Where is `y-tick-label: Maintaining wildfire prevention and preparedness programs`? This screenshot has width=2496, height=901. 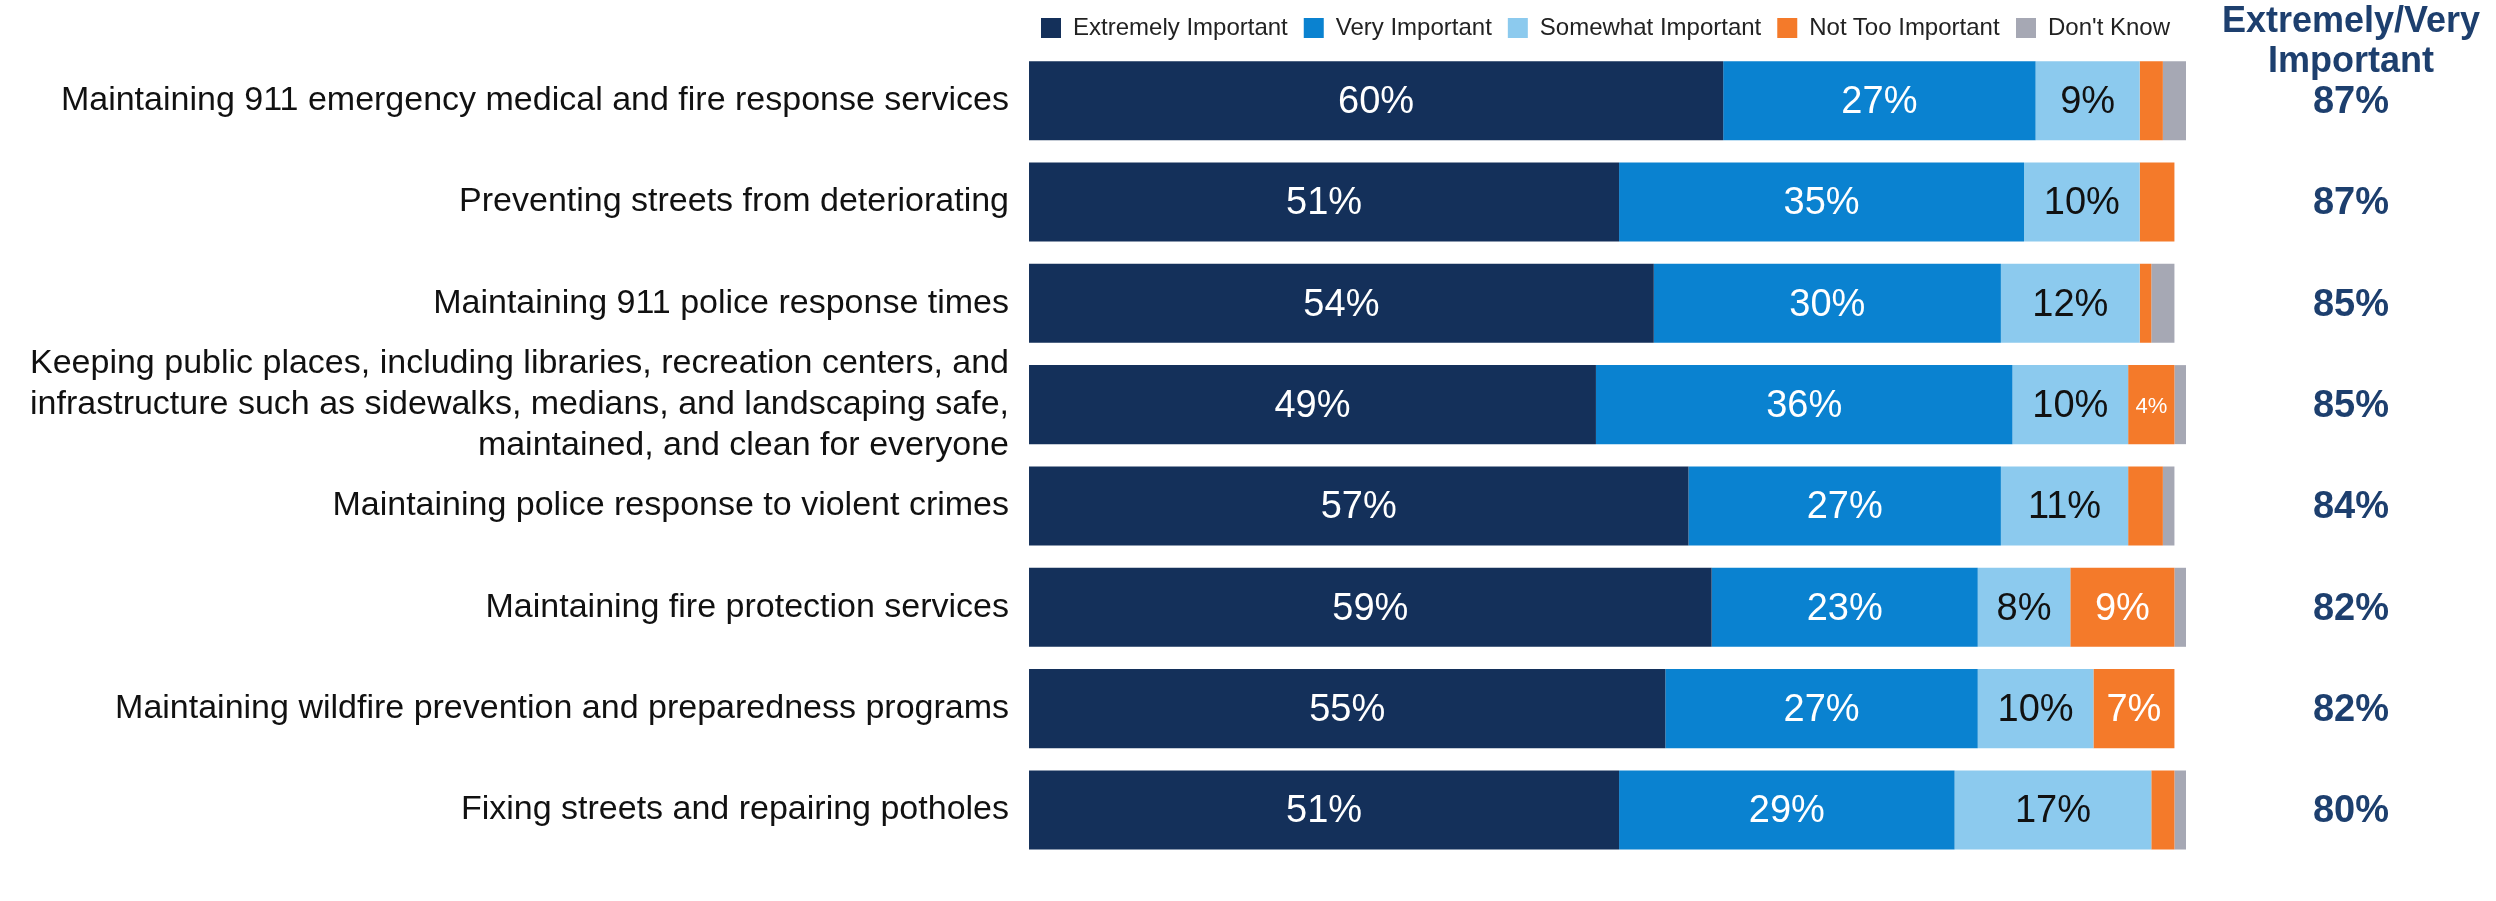 y-tick-label: Maintaining wildfire prevention and preparedness programs is located at coordinates (562, 705).